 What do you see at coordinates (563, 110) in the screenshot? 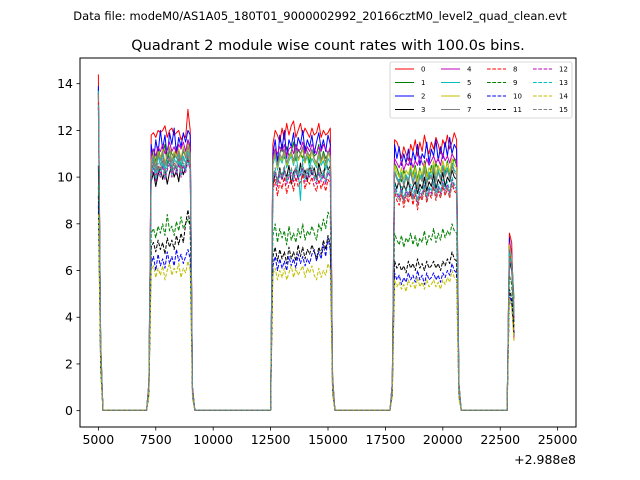
I see `legend-label-15: 15` at bounding box center [563, 110].